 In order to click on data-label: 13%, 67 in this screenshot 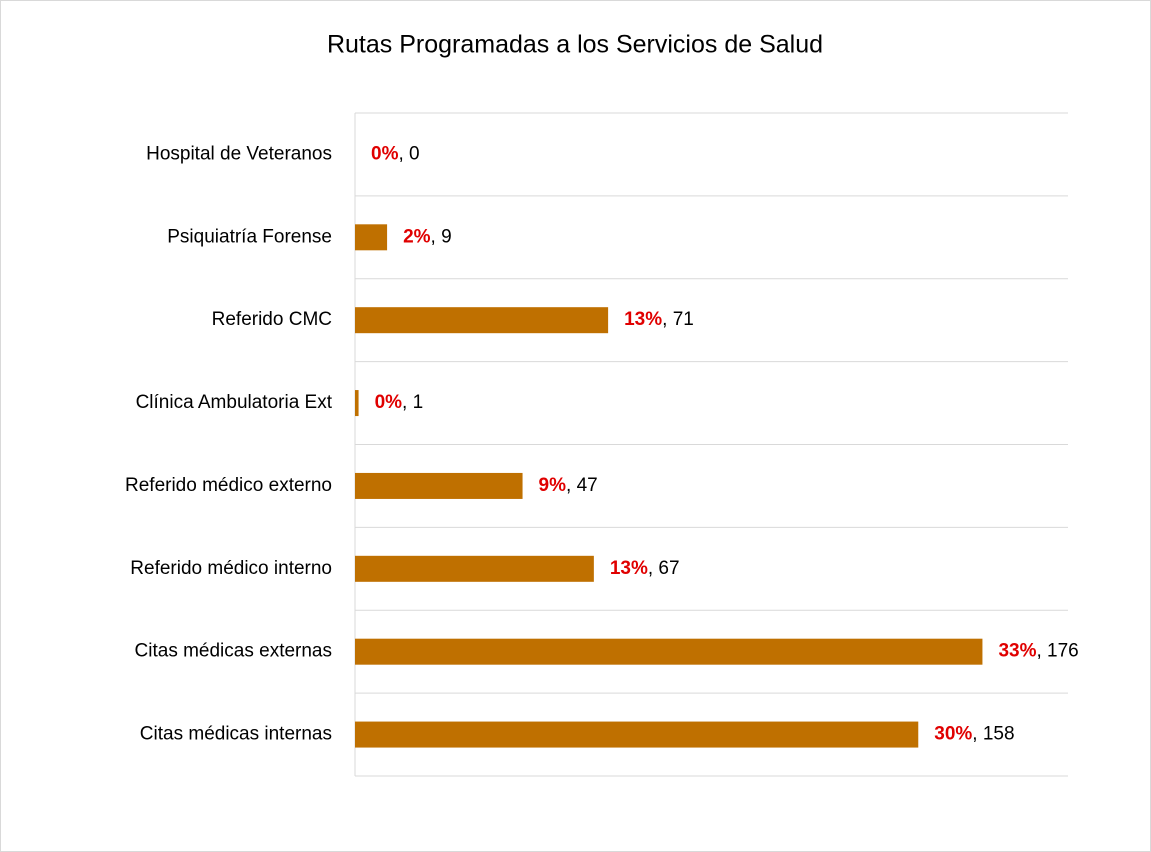, I will do `click(645, 568)`.